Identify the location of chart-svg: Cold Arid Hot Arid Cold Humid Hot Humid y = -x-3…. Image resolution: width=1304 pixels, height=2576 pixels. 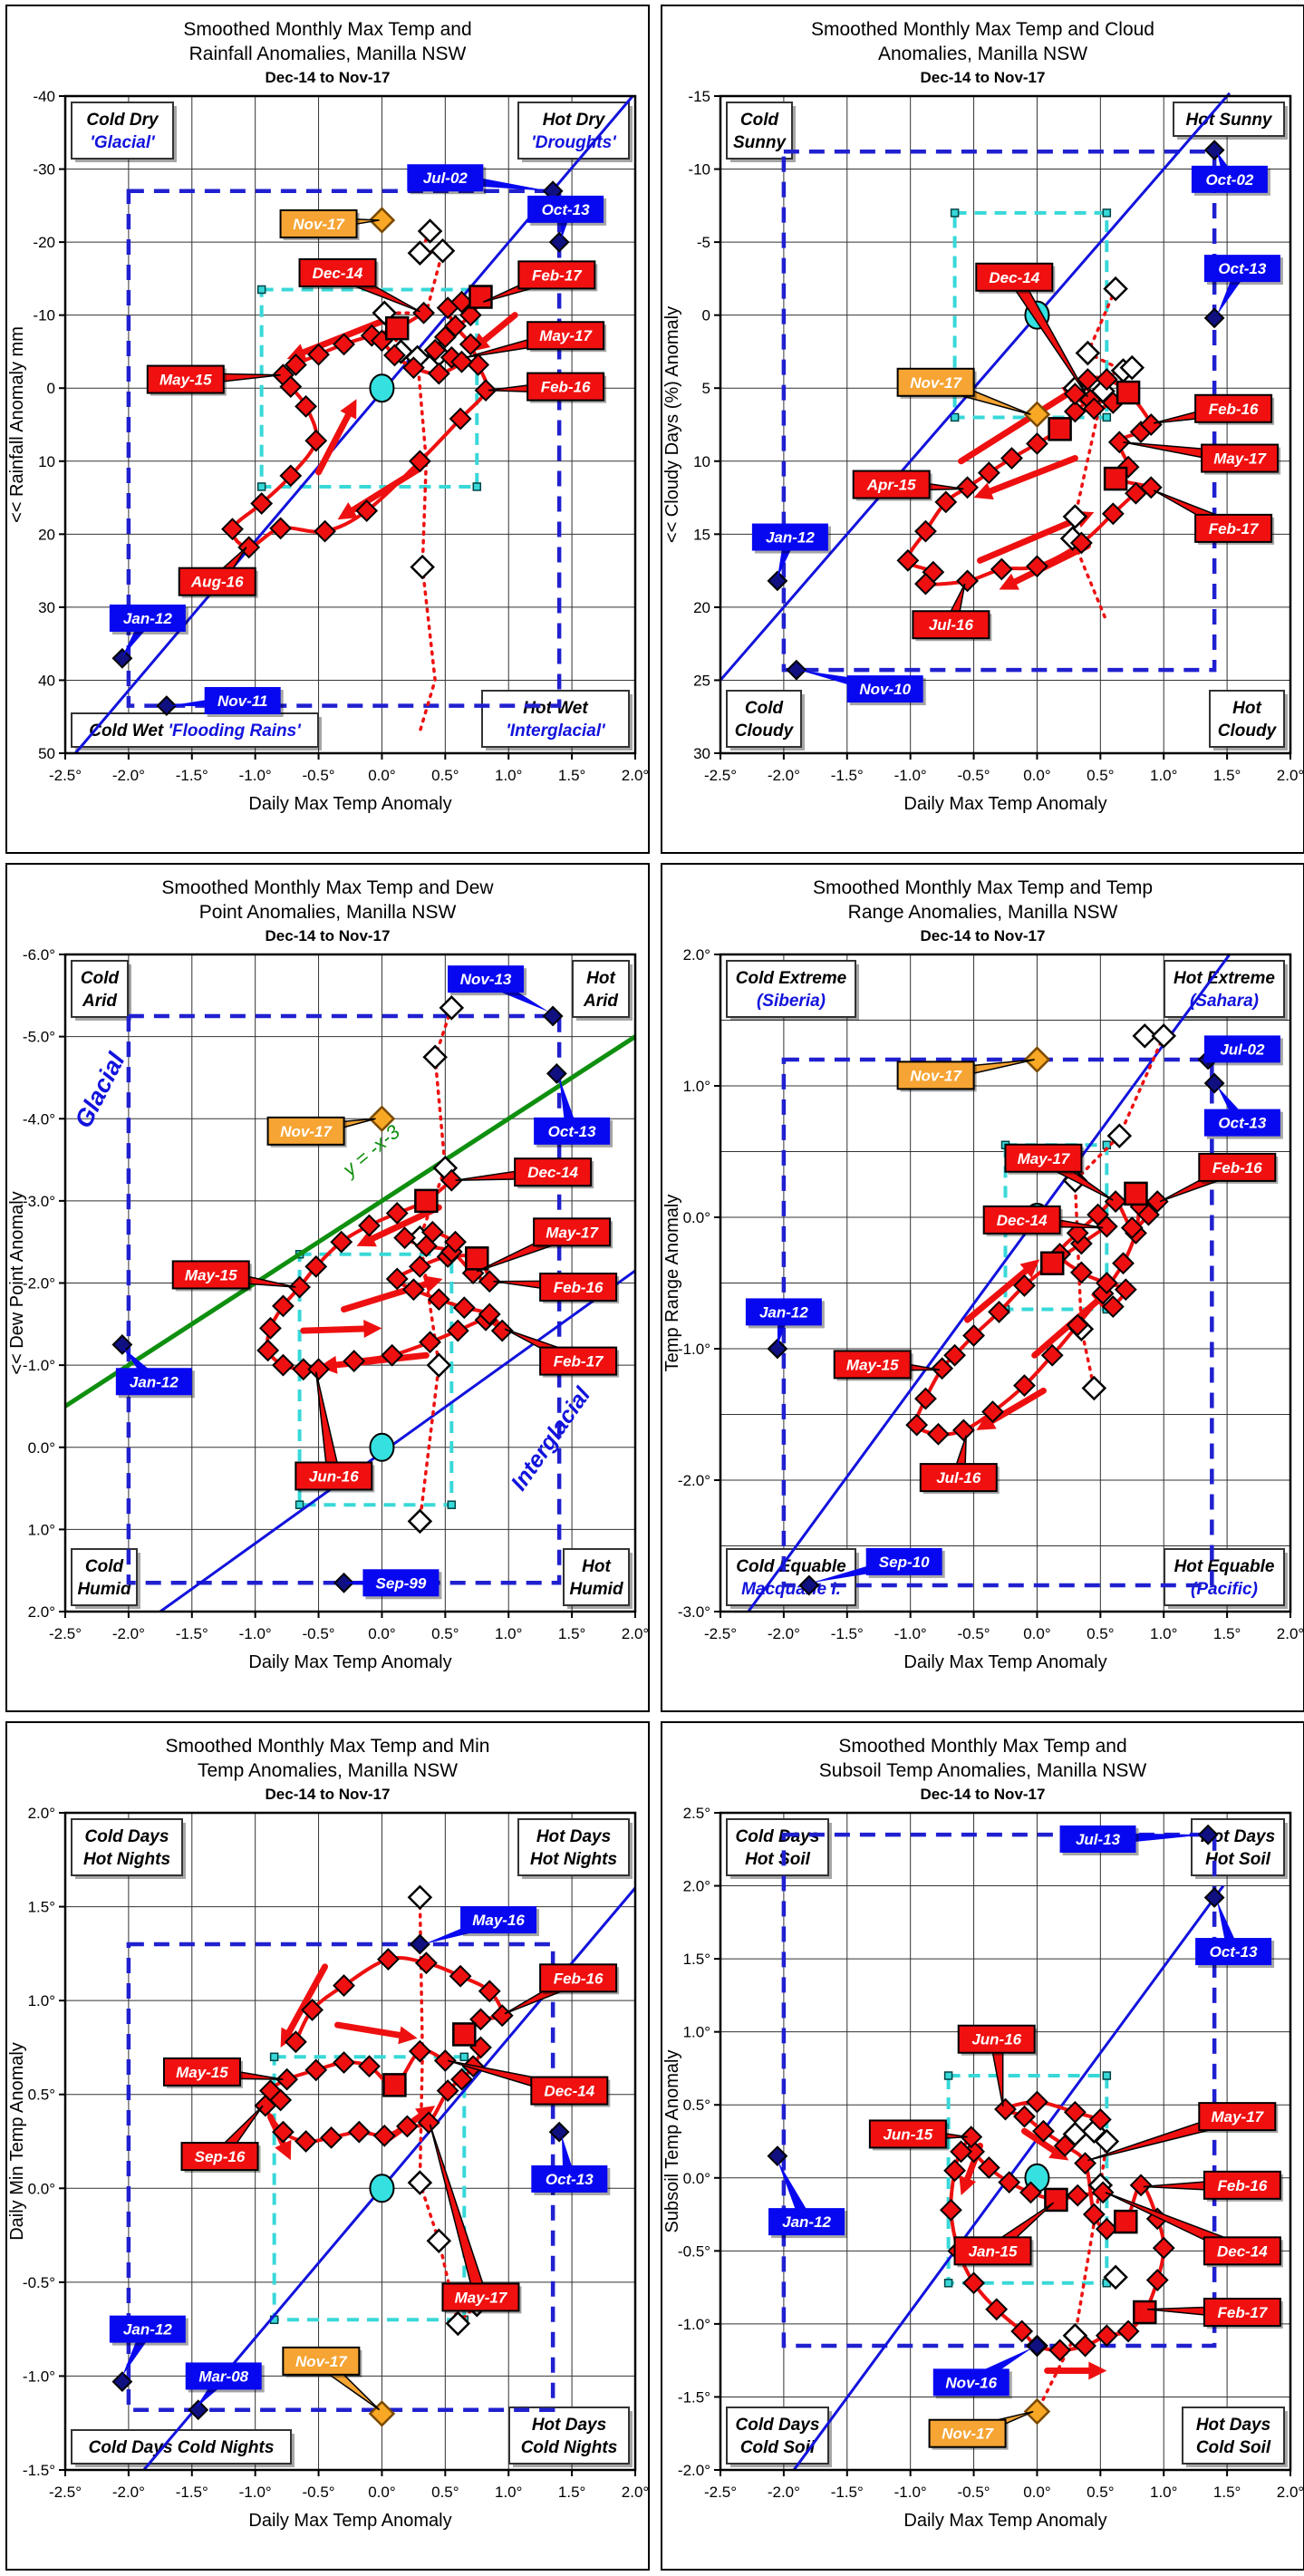
(327, 1309).